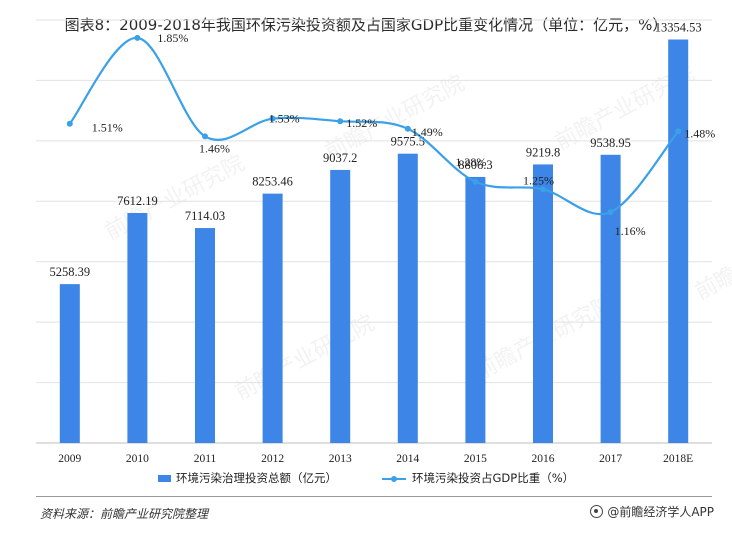  What do you see at coordinates (214, 148) in the screenshot?
I see `line-value-label: 1.46%` at bounding box center [214, 148].